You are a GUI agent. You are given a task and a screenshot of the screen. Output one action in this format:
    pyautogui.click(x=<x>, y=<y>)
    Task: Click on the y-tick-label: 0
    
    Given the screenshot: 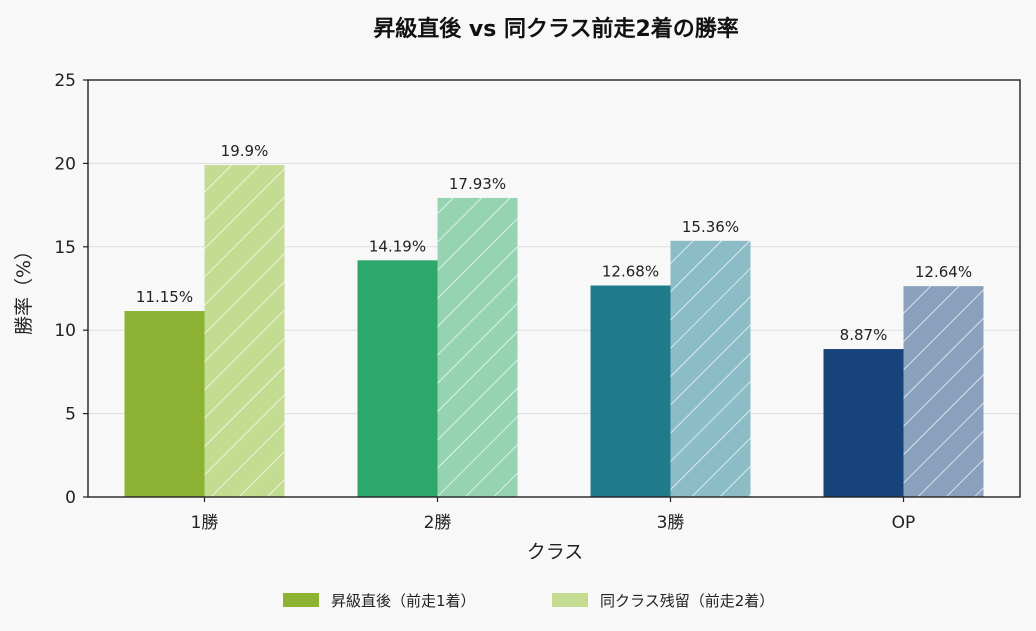 What is the action you would take?
    pyautogui.click(x=70, y=498)
    